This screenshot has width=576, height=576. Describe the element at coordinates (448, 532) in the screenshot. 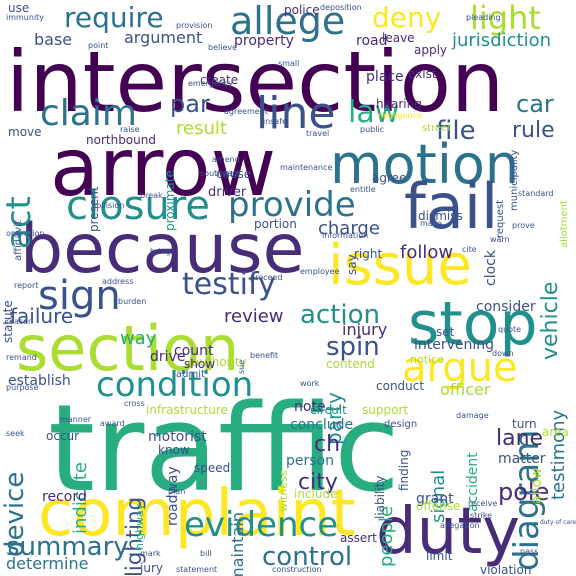

I see `word: duty` at that location.